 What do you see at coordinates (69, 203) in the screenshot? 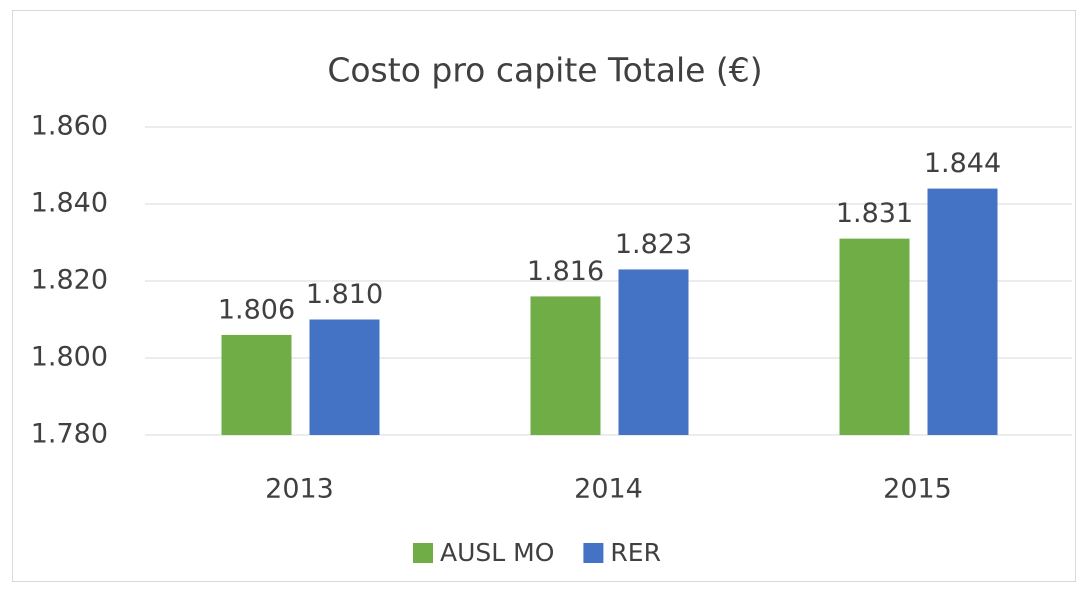
I see `y-tick-label: 1.840` at bounding box center [69, 203].